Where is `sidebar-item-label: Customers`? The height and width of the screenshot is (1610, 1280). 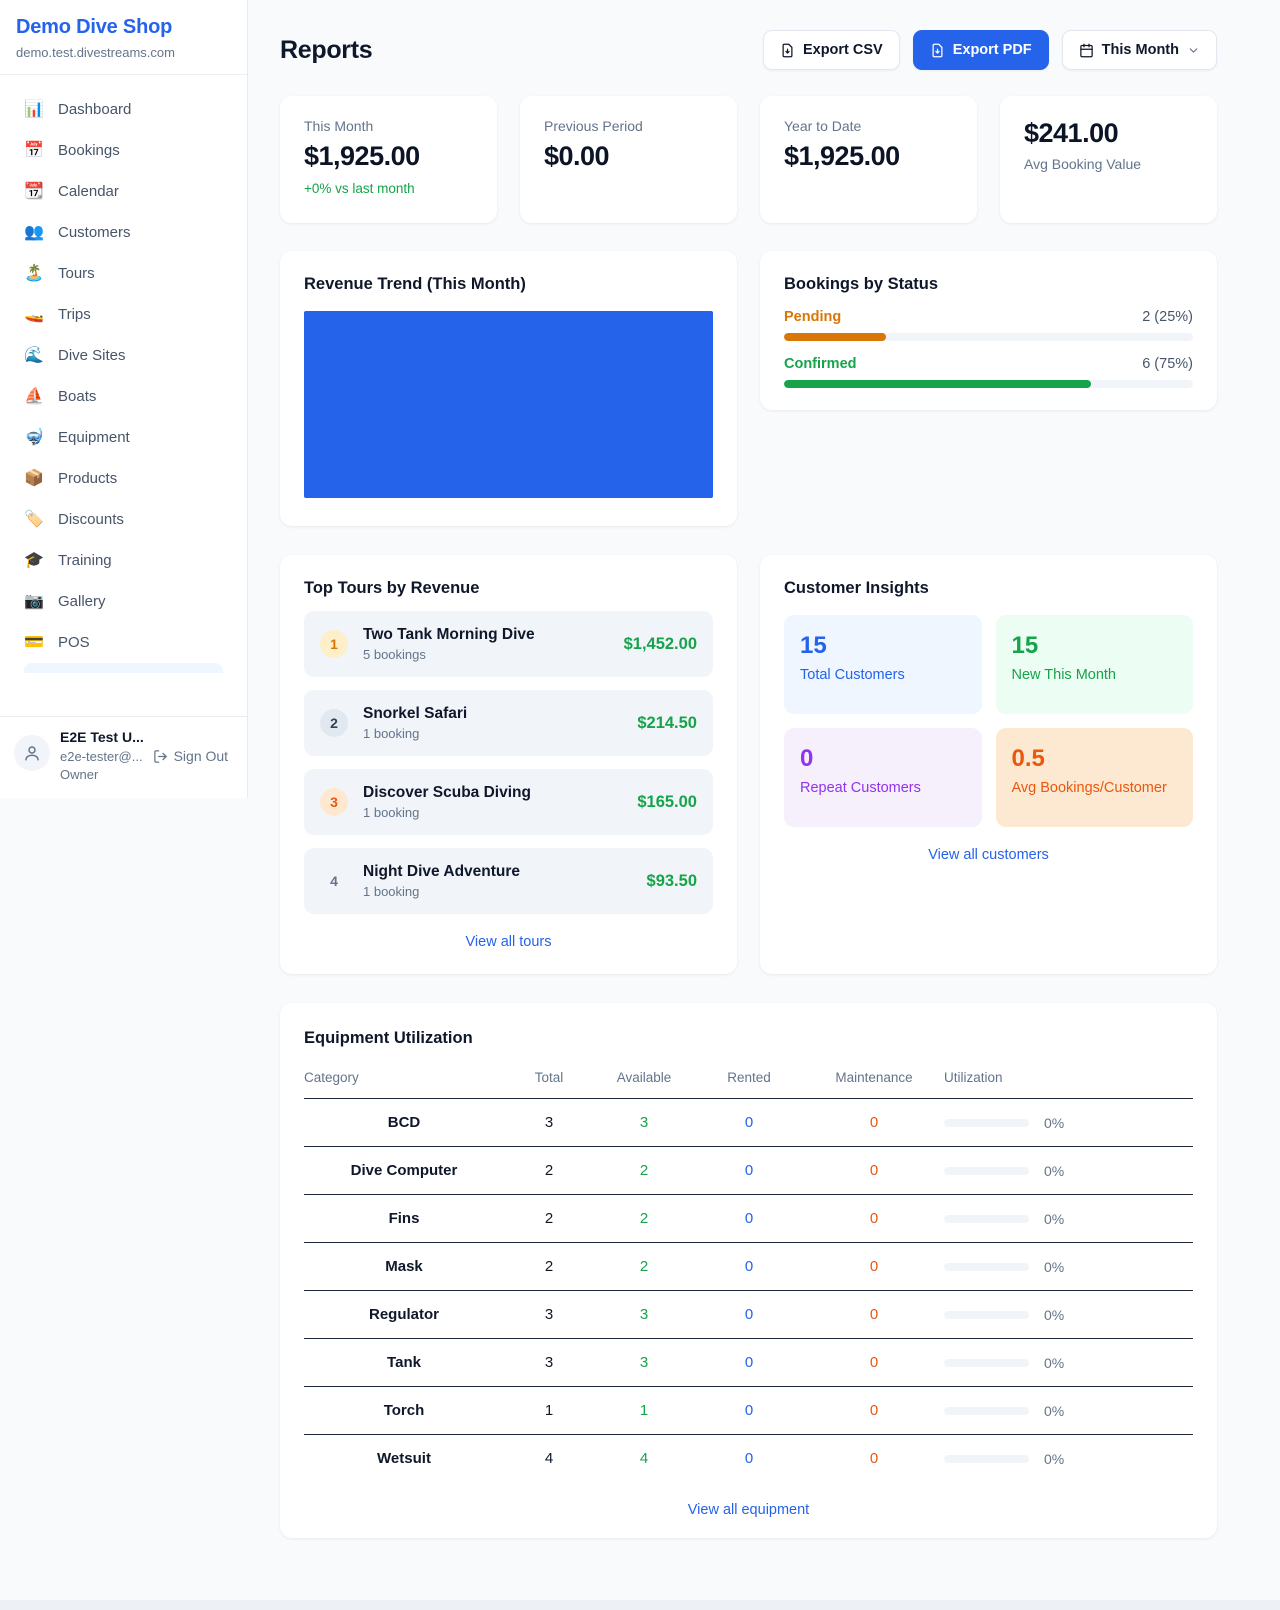 sidebar-item-label: Customers is located at coordinates (94, 232).